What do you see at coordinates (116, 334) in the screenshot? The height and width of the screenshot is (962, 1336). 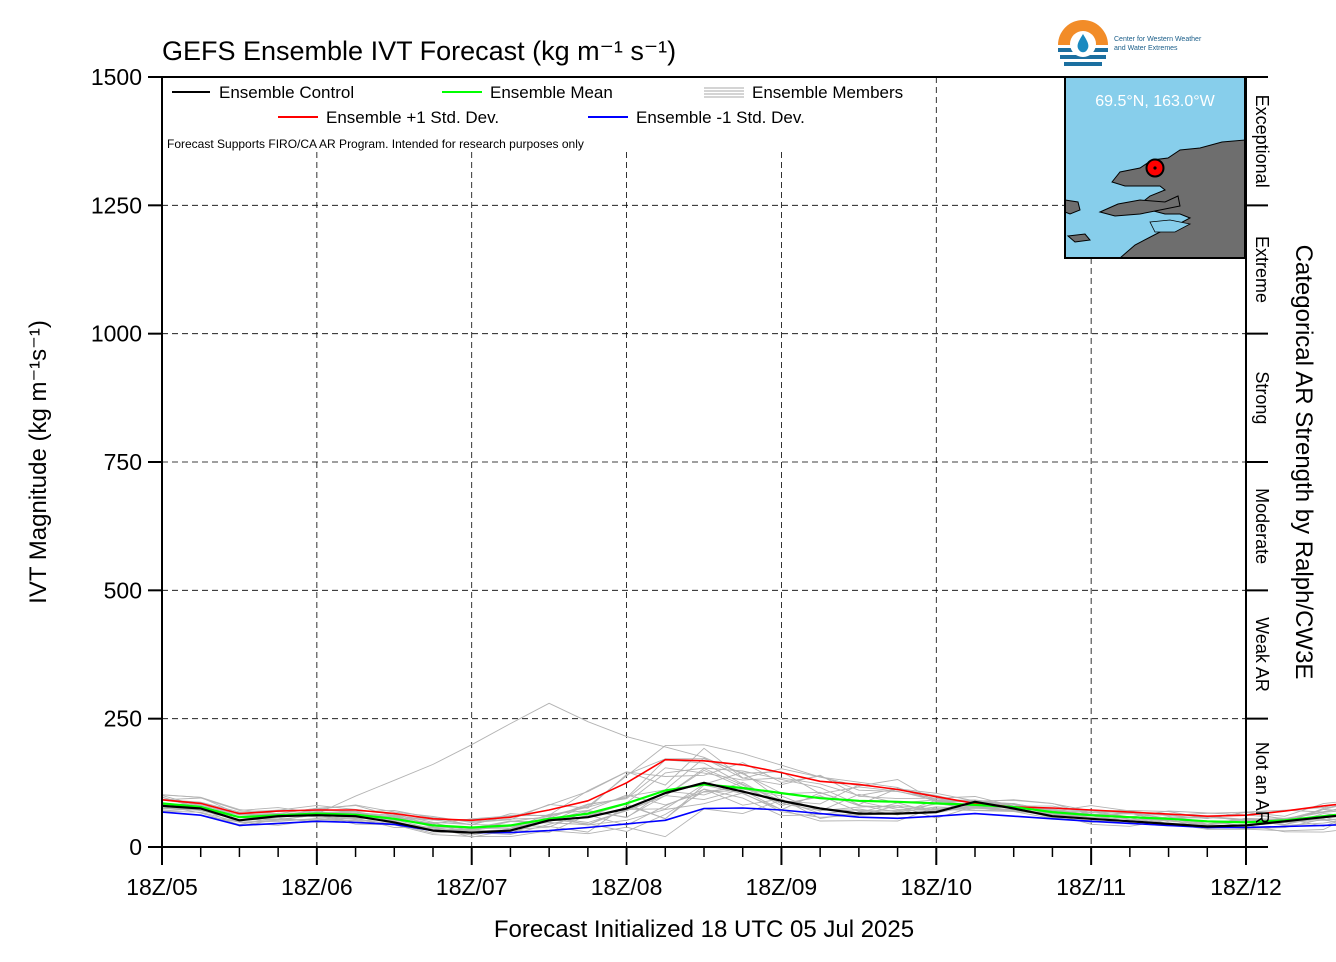 I see `y-tick-label: 1000` at bounding box center [116, 334].